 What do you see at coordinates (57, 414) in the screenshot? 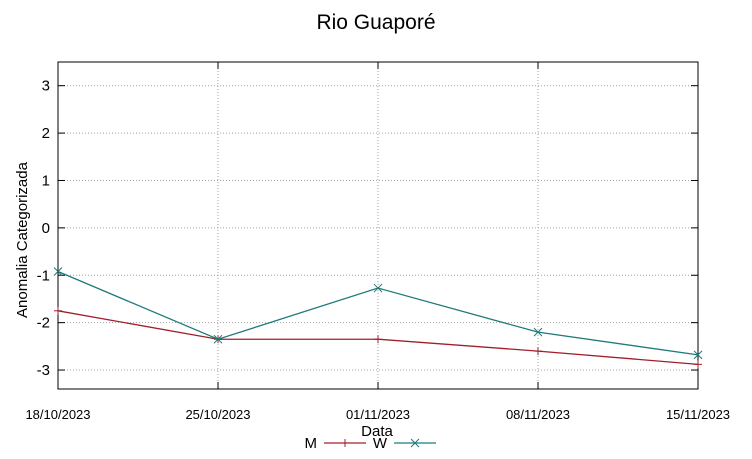
I see `x-tick-label: 18/10/2023` at bounding box center [57, 414].